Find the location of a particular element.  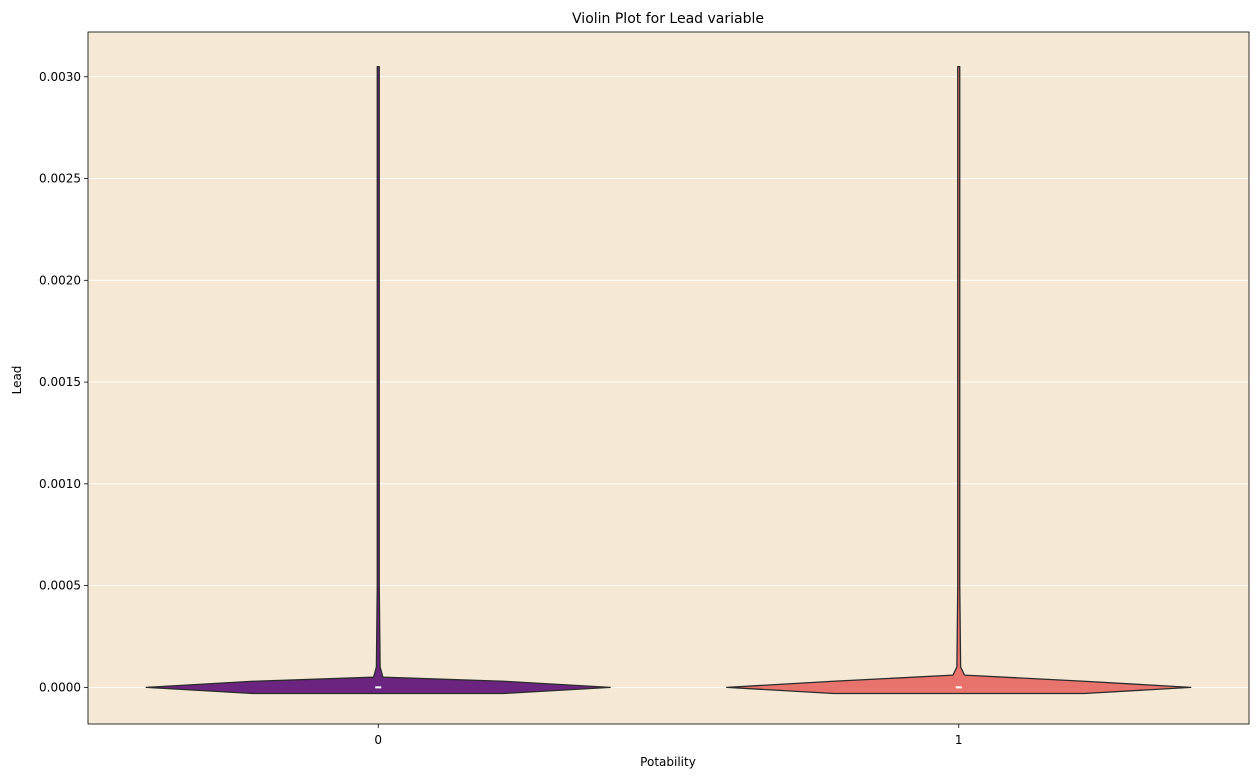

y-tick-label: 0.0000 is located at coordinates (60, 687).